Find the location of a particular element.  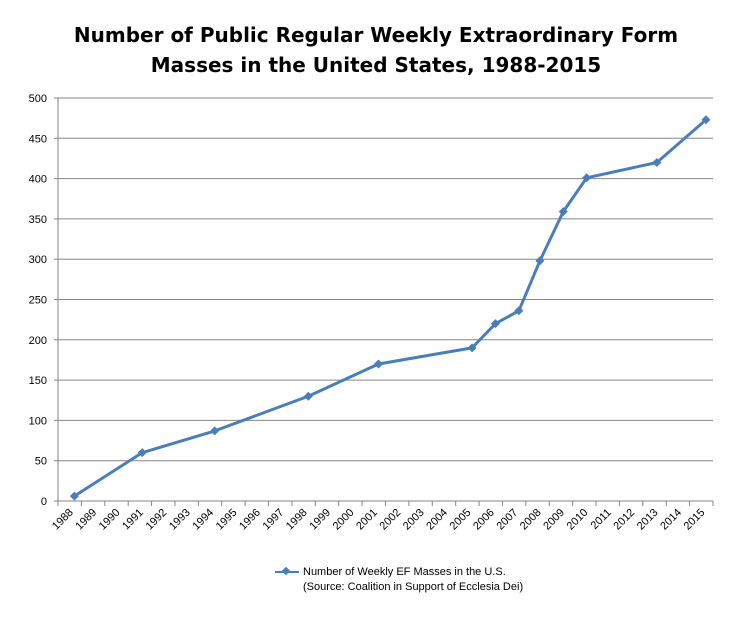

y-tick-label-350: 350 is located at coordinates (38, 220).